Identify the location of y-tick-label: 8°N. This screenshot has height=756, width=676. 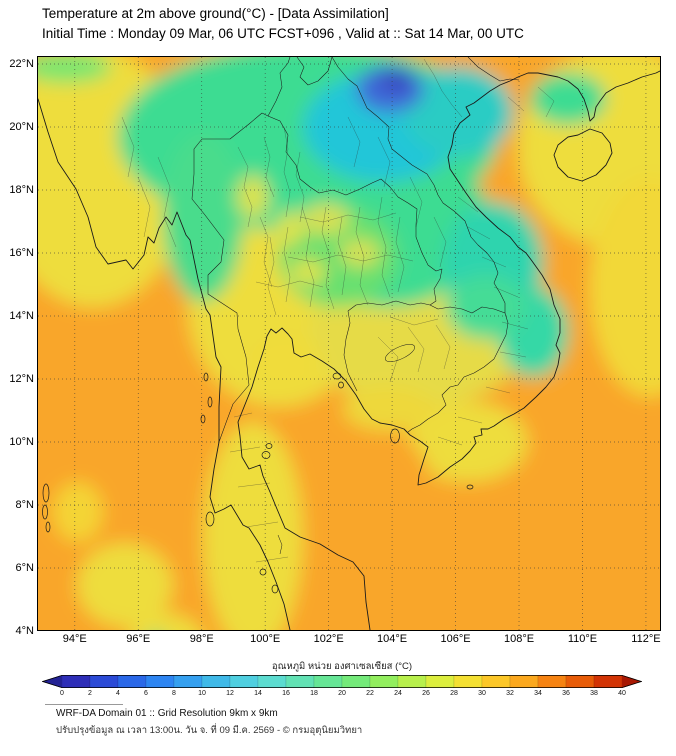
(24, 505).